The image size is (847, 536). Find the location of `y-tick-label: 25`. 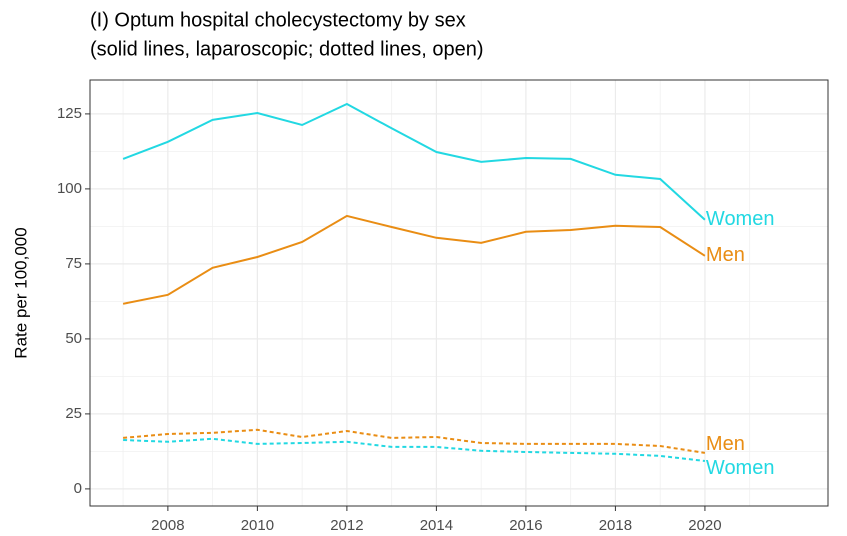

y-tick-label: 25 is located at coordinates (73, 413).